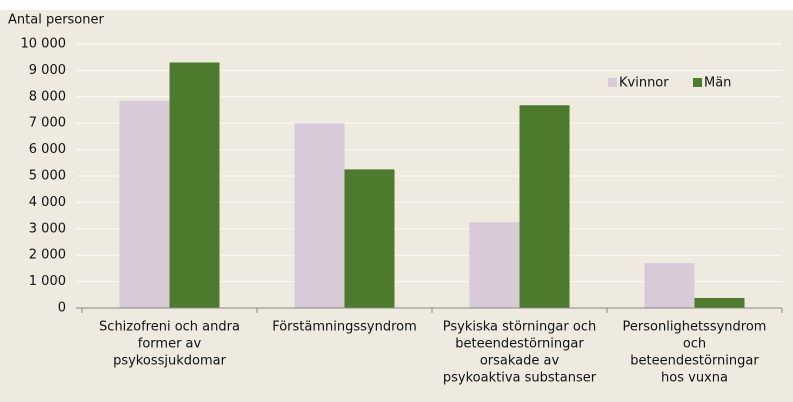 The width and height of the screenshot is (793, 402). What do you see at coordinates (520, 361) in the screenshot?
I see `x-tick-label: orsakade av` at bounding box center [520, 361].